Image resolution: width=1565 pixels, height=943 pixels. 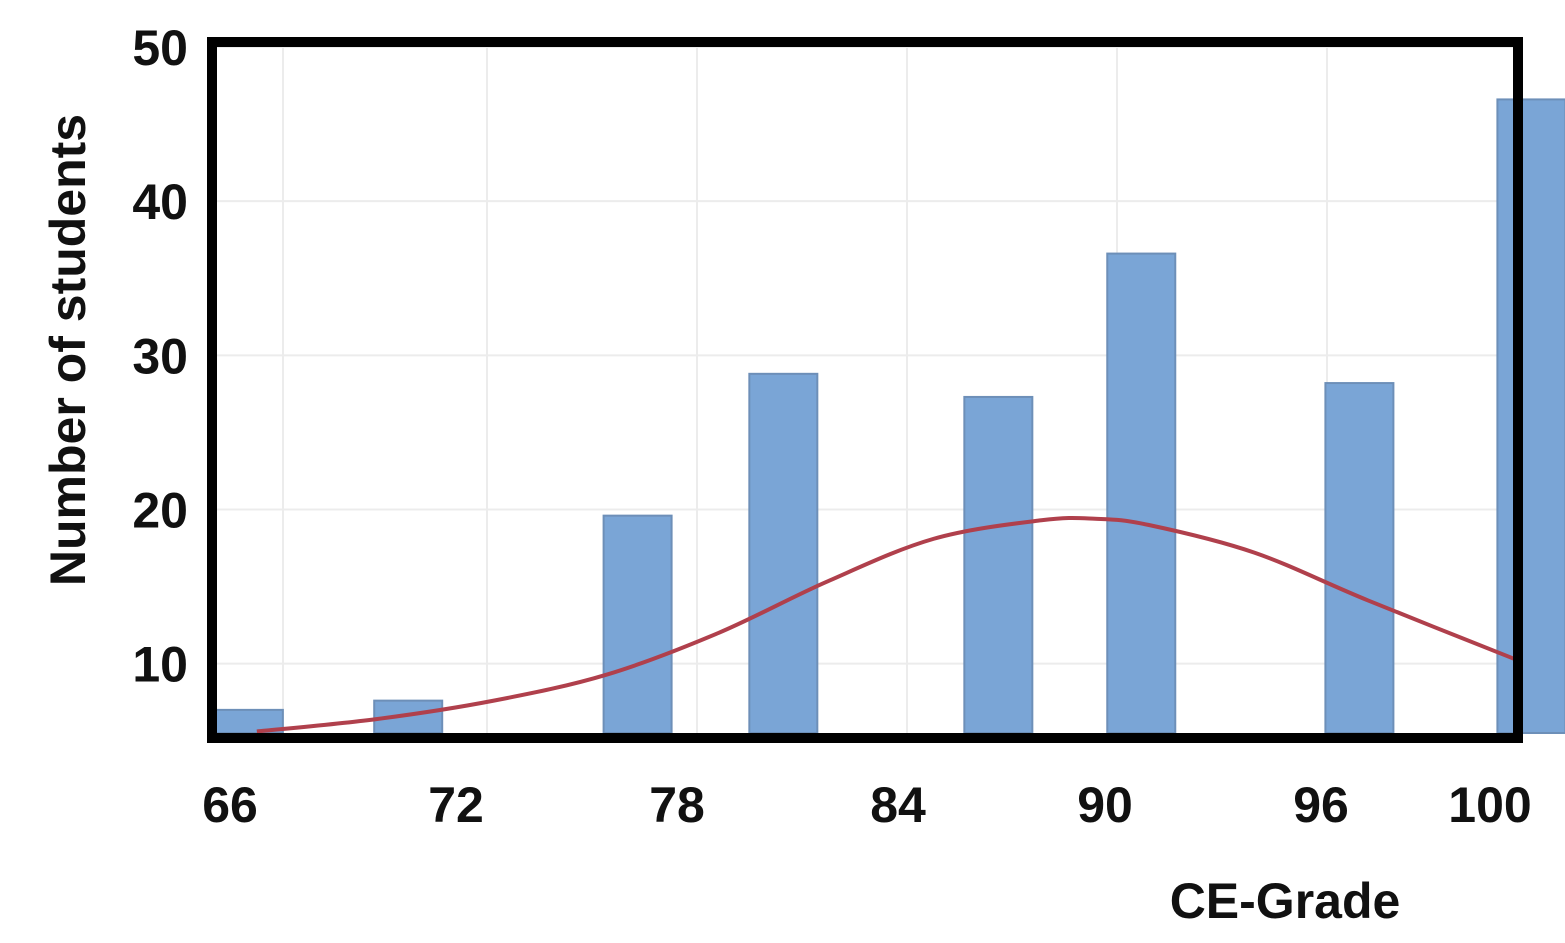 I want to click on x-tick-label-90: 90, so click(x=1105, y=805).